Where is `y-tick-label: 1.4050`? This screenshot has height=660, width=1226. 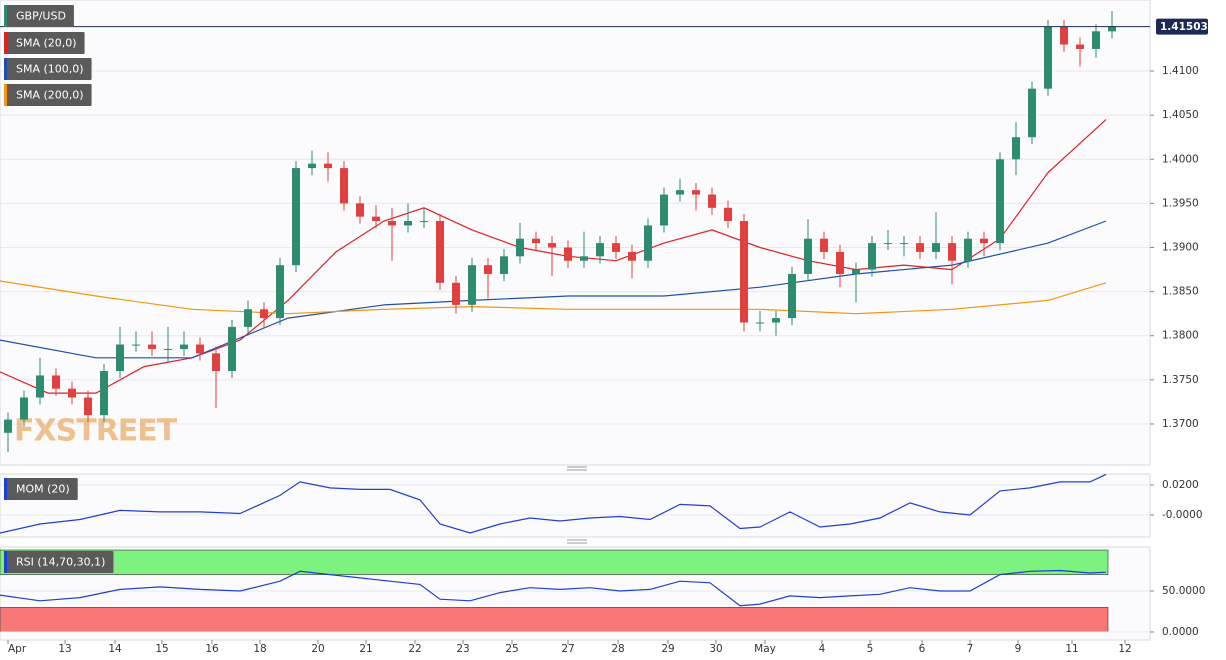
y-tick-label: 1.4050 is located at coordinates (1180, 115).